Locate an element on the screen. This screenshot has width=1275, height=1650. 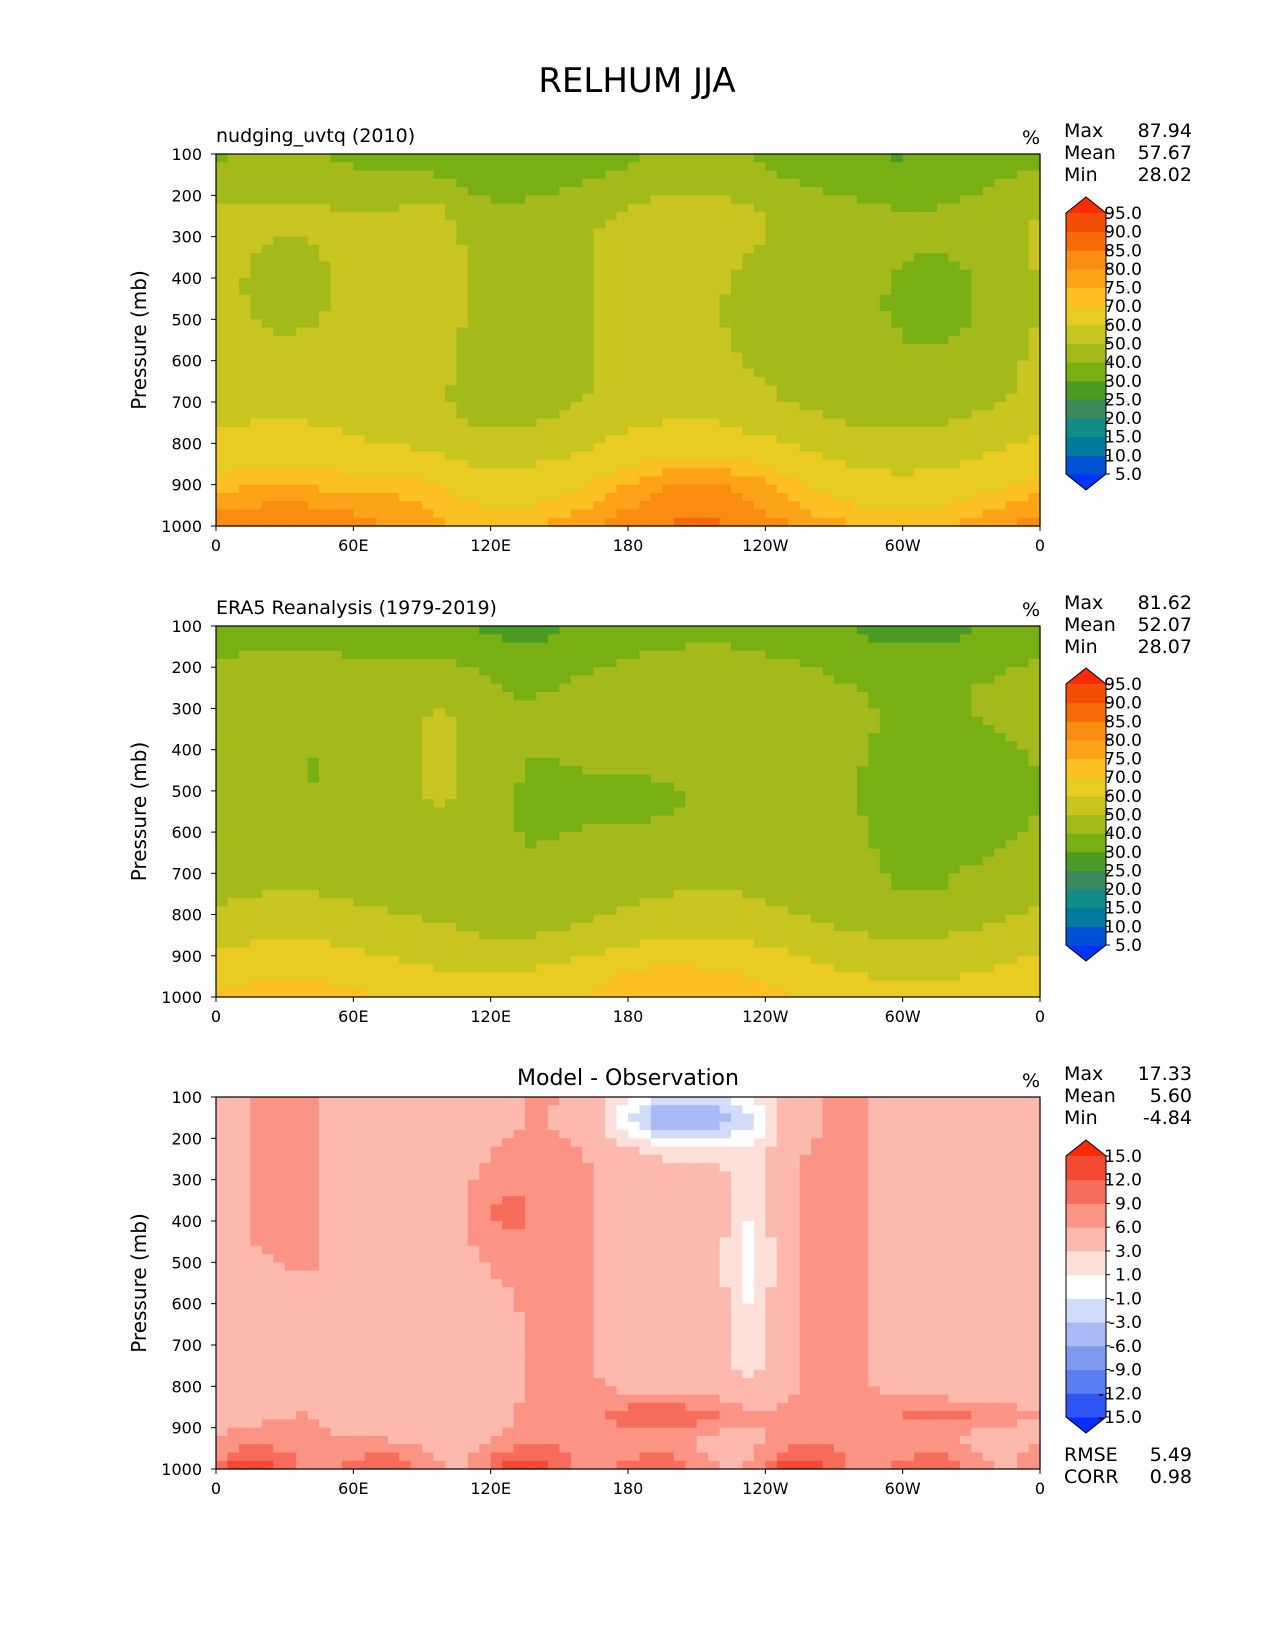
colorbar-segment is located at coordinates (1086, 297).